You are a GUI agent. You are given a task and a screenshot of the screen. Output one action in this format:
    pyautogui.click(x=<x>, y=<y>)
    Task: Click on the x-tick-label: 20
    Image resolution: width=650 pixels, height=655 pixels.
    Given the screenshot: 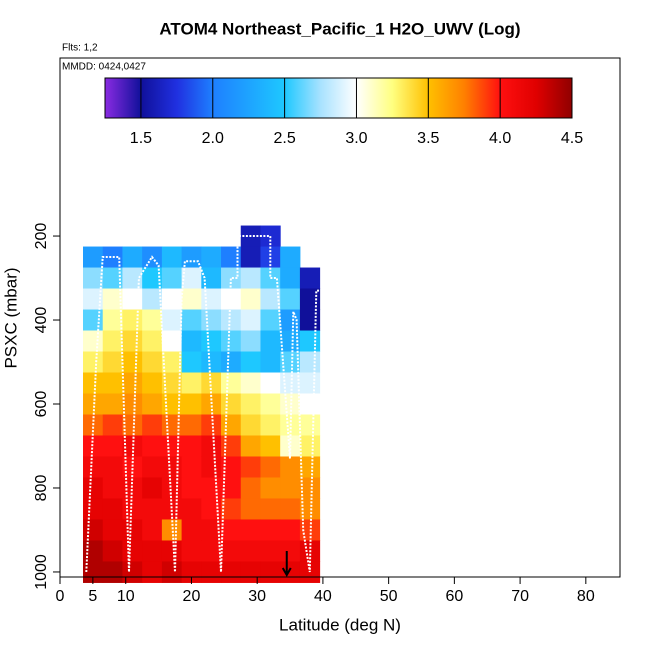 What is the action you would take?
    pyautogui.click(x=192, y=596)
    